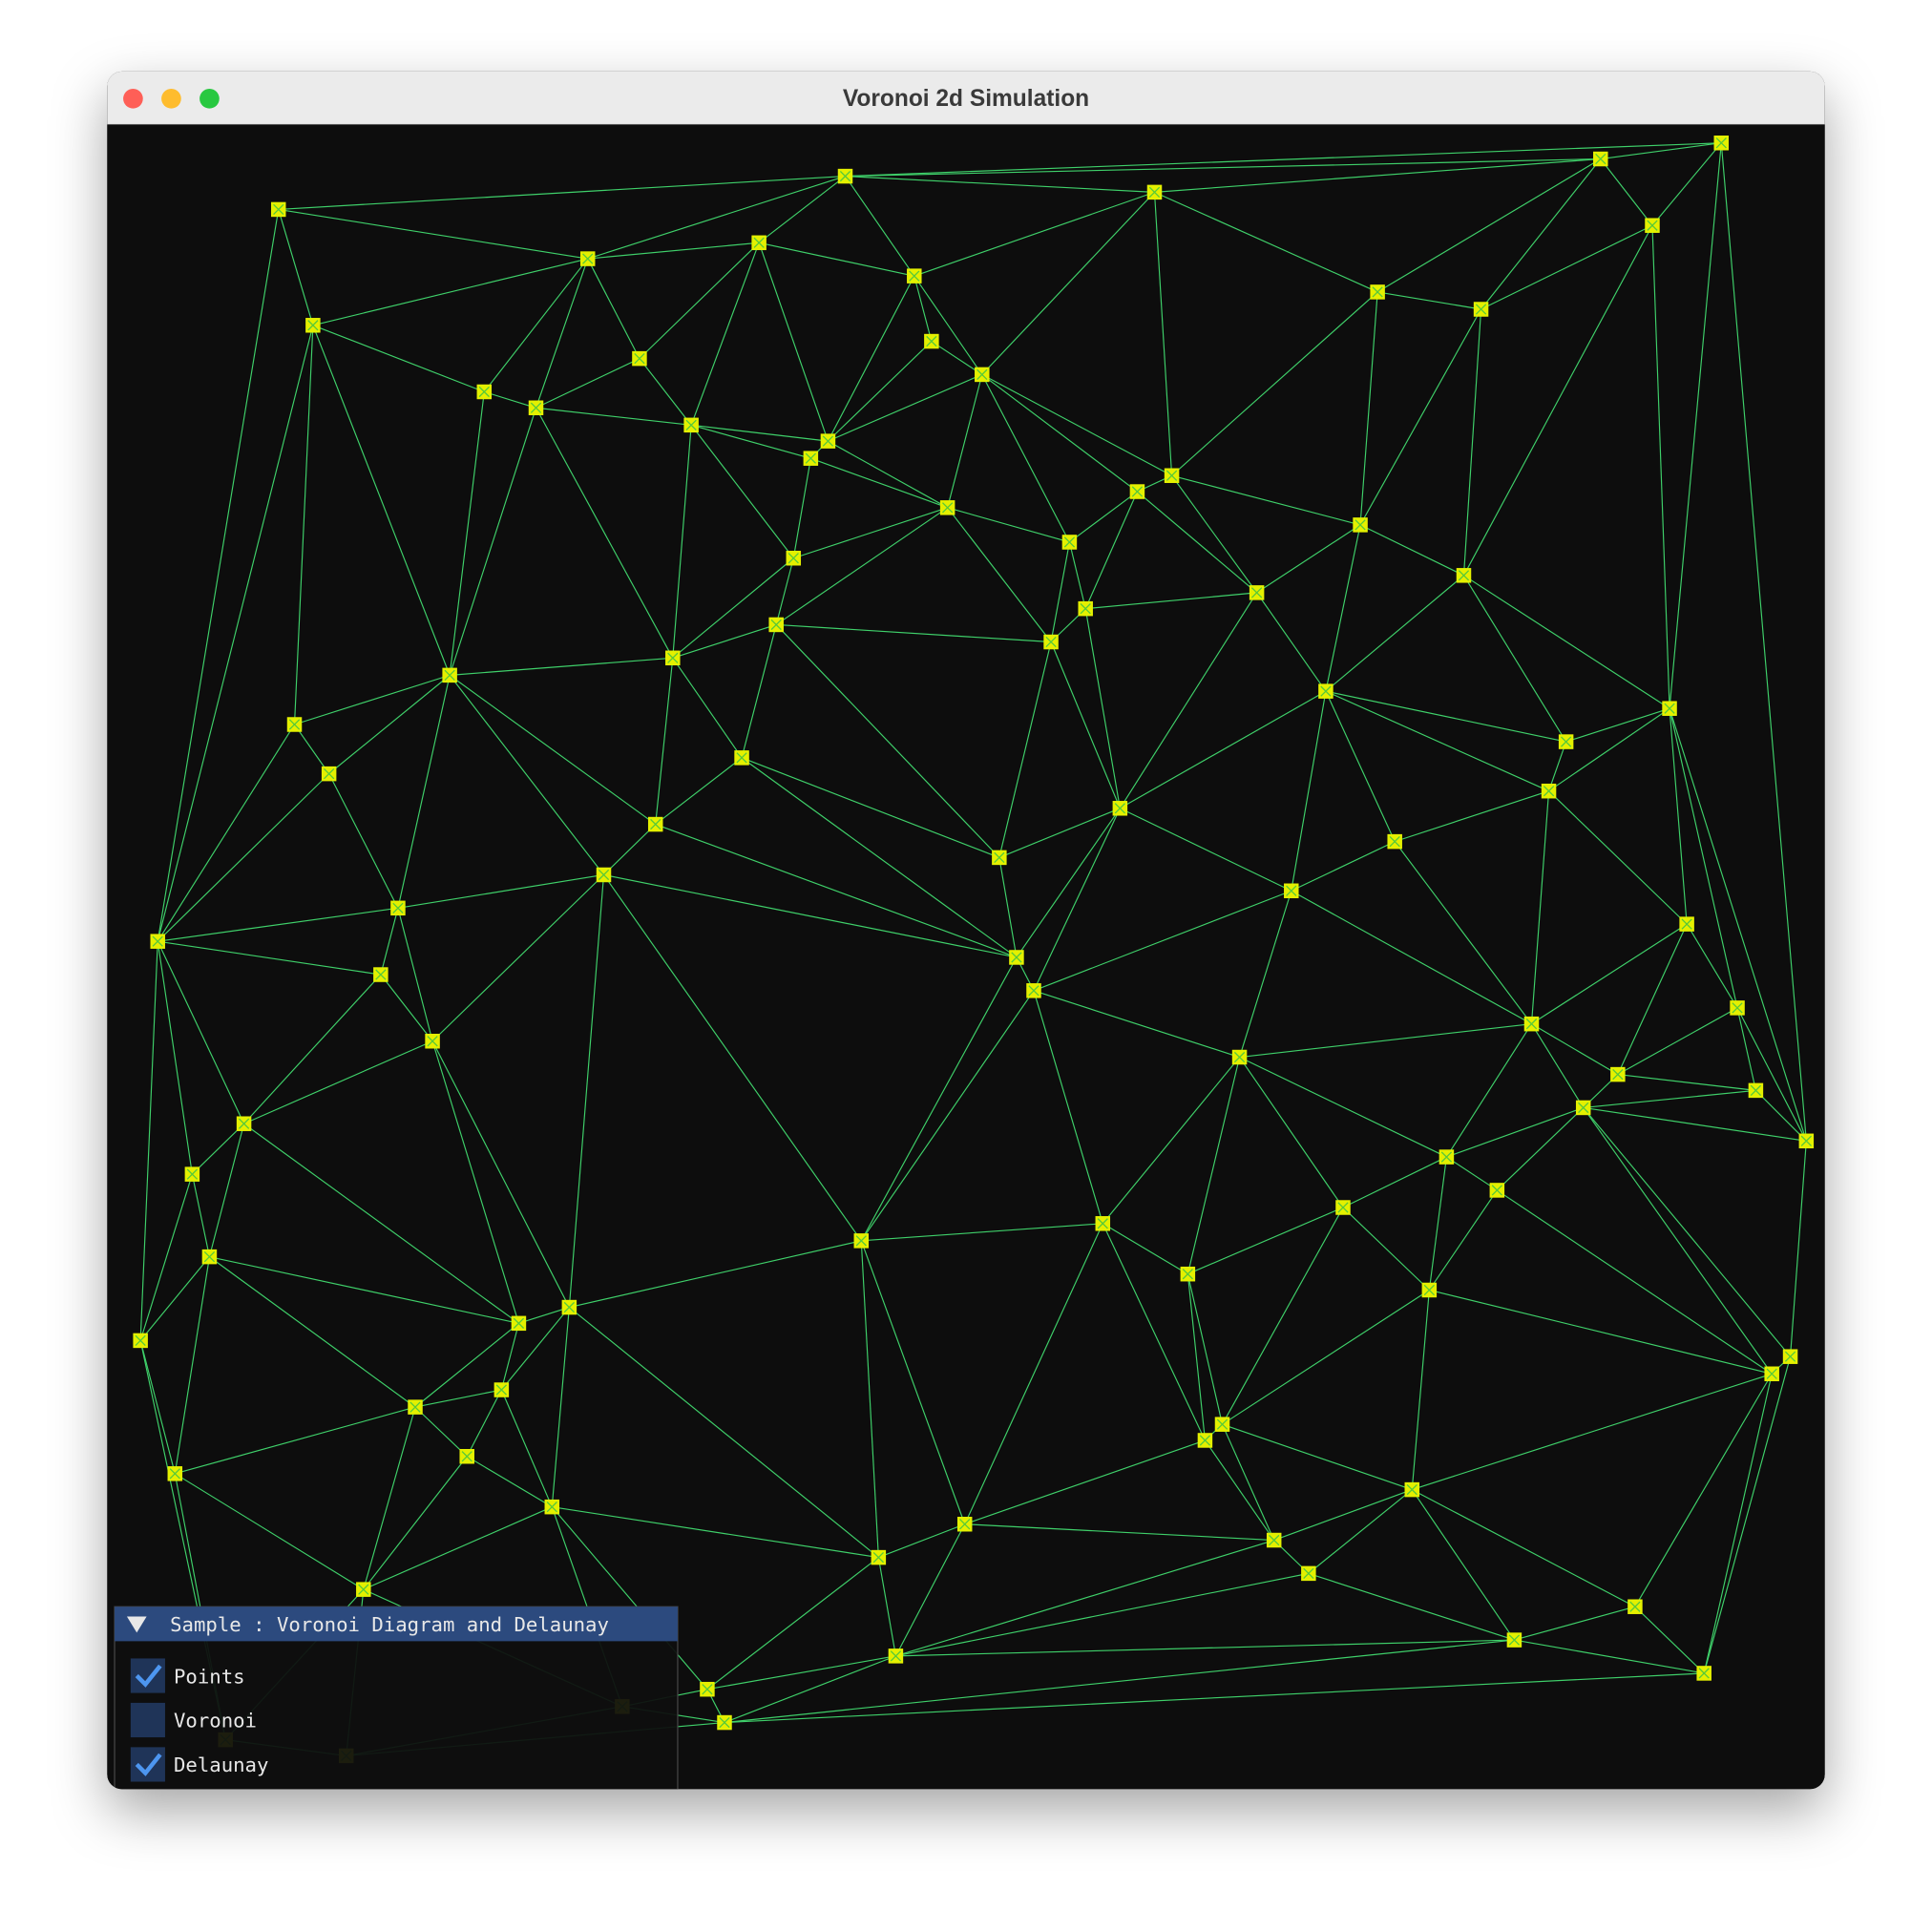 The height and width of the screenshot is (1932, 1932). I want to click on window-title: Voronoi 2d Simulation, so click(966, 99).